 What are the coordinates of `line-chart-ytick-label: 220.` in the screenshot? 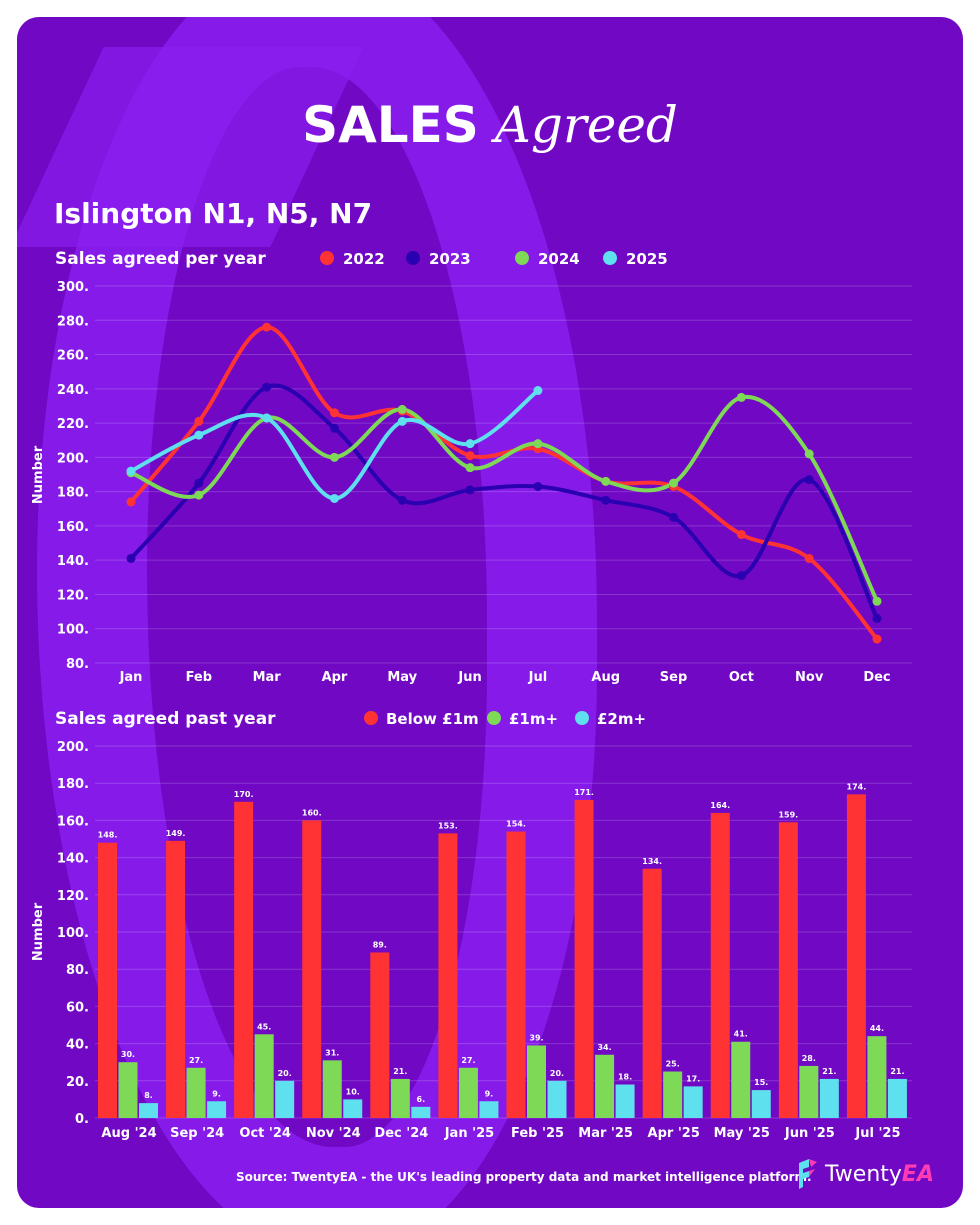 It's located at (73, 424).